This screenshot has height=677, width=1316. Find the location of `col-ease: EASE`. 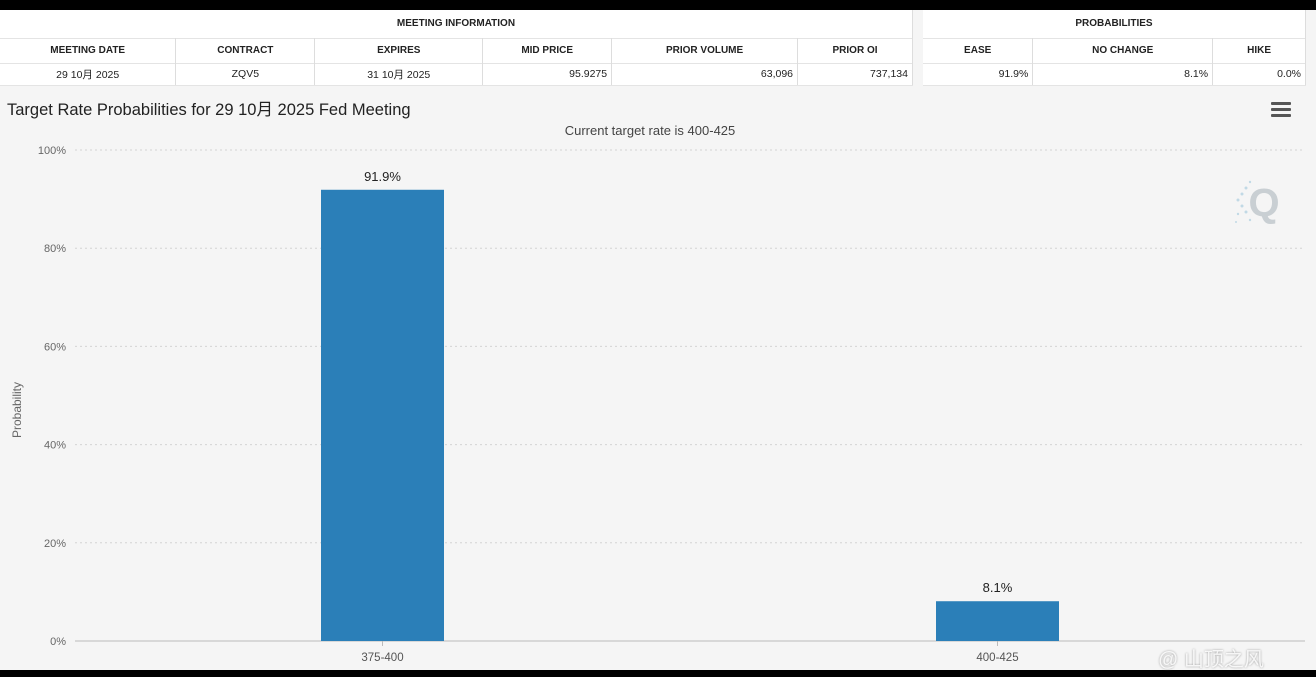

col-ease: EASE is located at coordinates (978, 50).